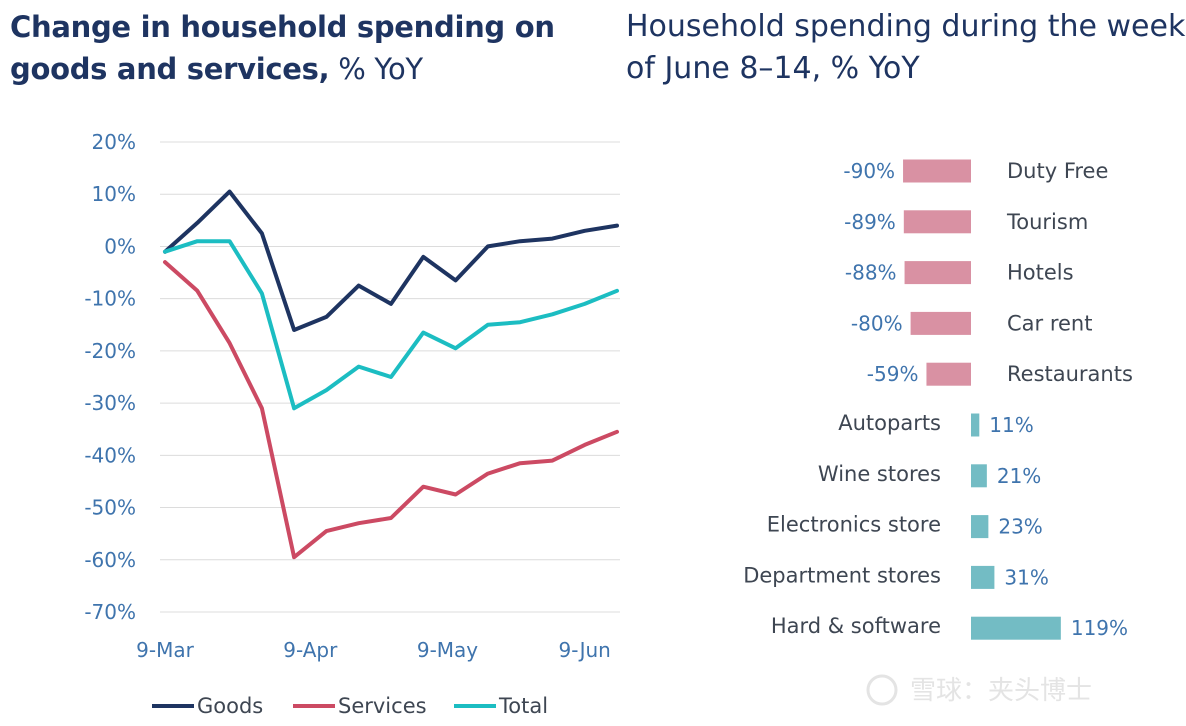 This screenshot has height=726, width=1186. What do you see at coordinates (877, 323) in the screenshot?
I see `bar-value-label: -80%` at bounding box center [877, 323].